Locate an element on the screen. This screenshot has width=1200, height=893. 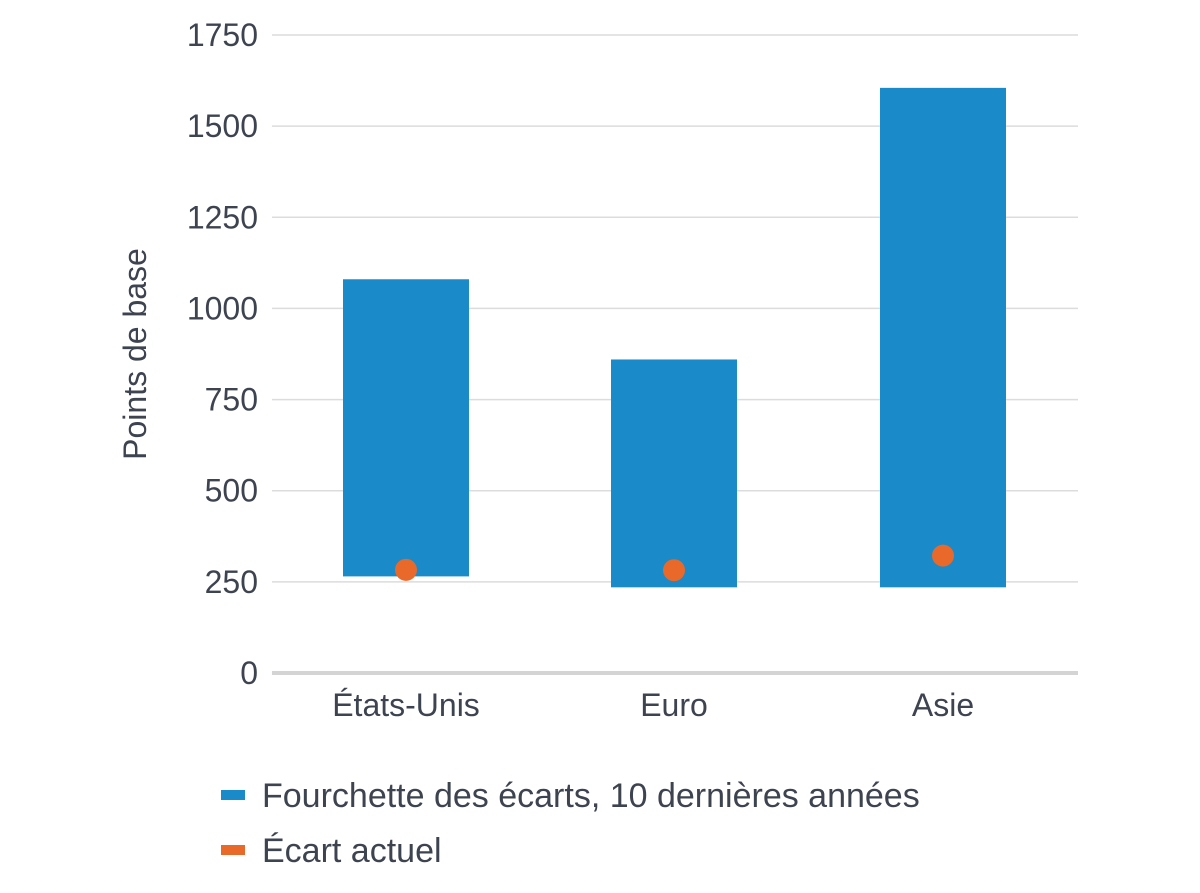
x-tick-labels: États-Unis Euro Asie is located at coordinates (653, 705).